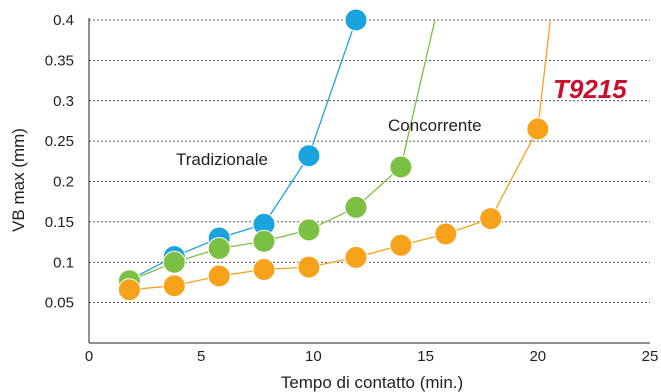  Describe the element at coordinates (59, 60) in the screenshot. I see `y-tick-label: 0.35` at that location.